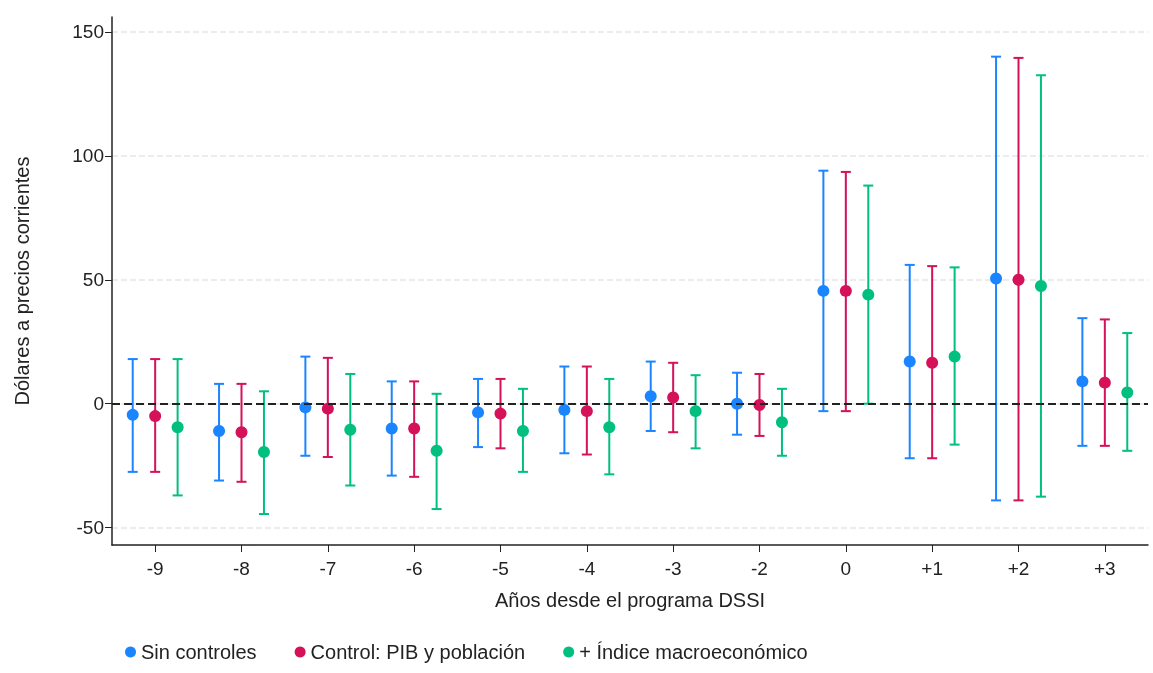  I want to click on legend-label: Sin controles, so click(199, 652).